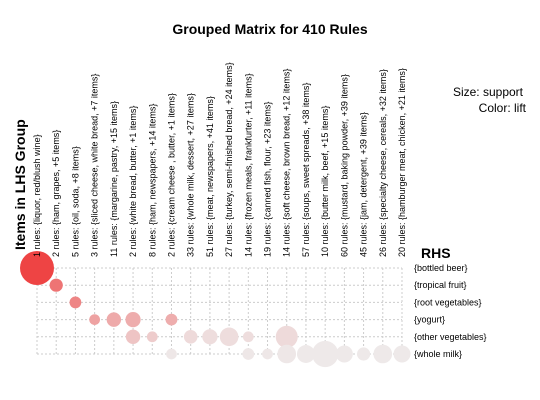  Describe the element at coordinates (56, 193) in the screenshot. I see `lhs-group-label: 2 rules: {ham, grapes, +5 items}` at that location.